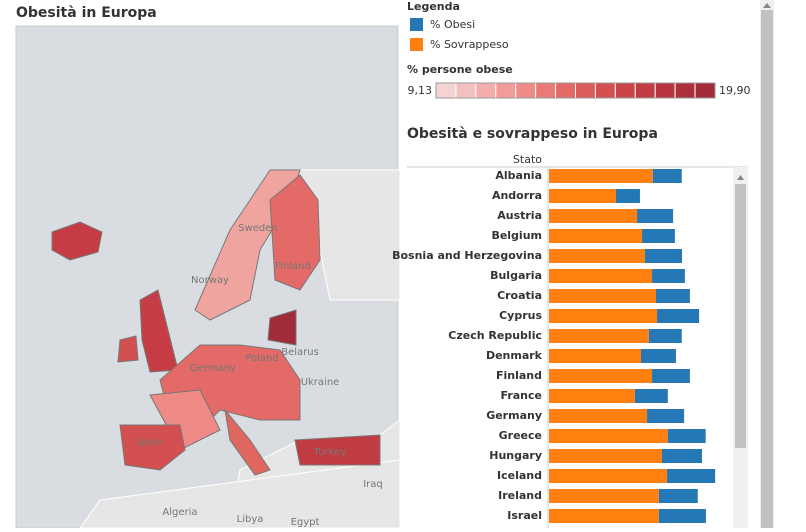  Describe the element at coordinates (250, 519) in the screenshot. I see `map-label: Libya` at that location.